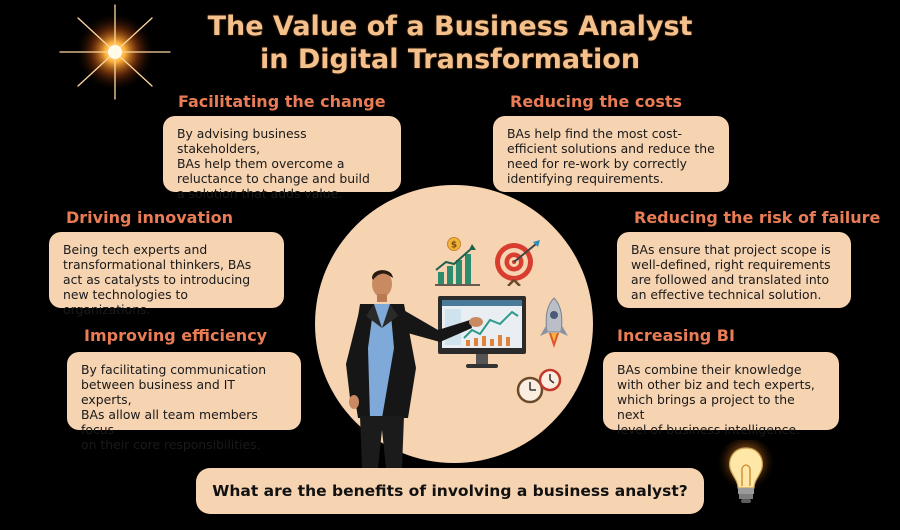 The height and width of the screenshot is (530, 900). What do you see at coordinates (611, 148) in the screenshot?
I see `text-line: efficient solutions and reduce the` at bounding box center [611, 148].